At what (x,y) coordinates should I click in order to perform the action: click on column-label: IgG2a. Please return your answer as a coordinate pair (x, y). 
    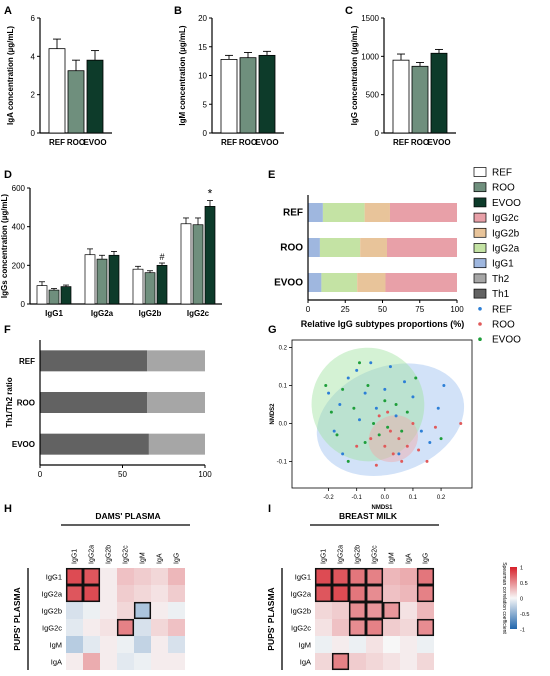
    Looking at the image, I should click on (92, 554).